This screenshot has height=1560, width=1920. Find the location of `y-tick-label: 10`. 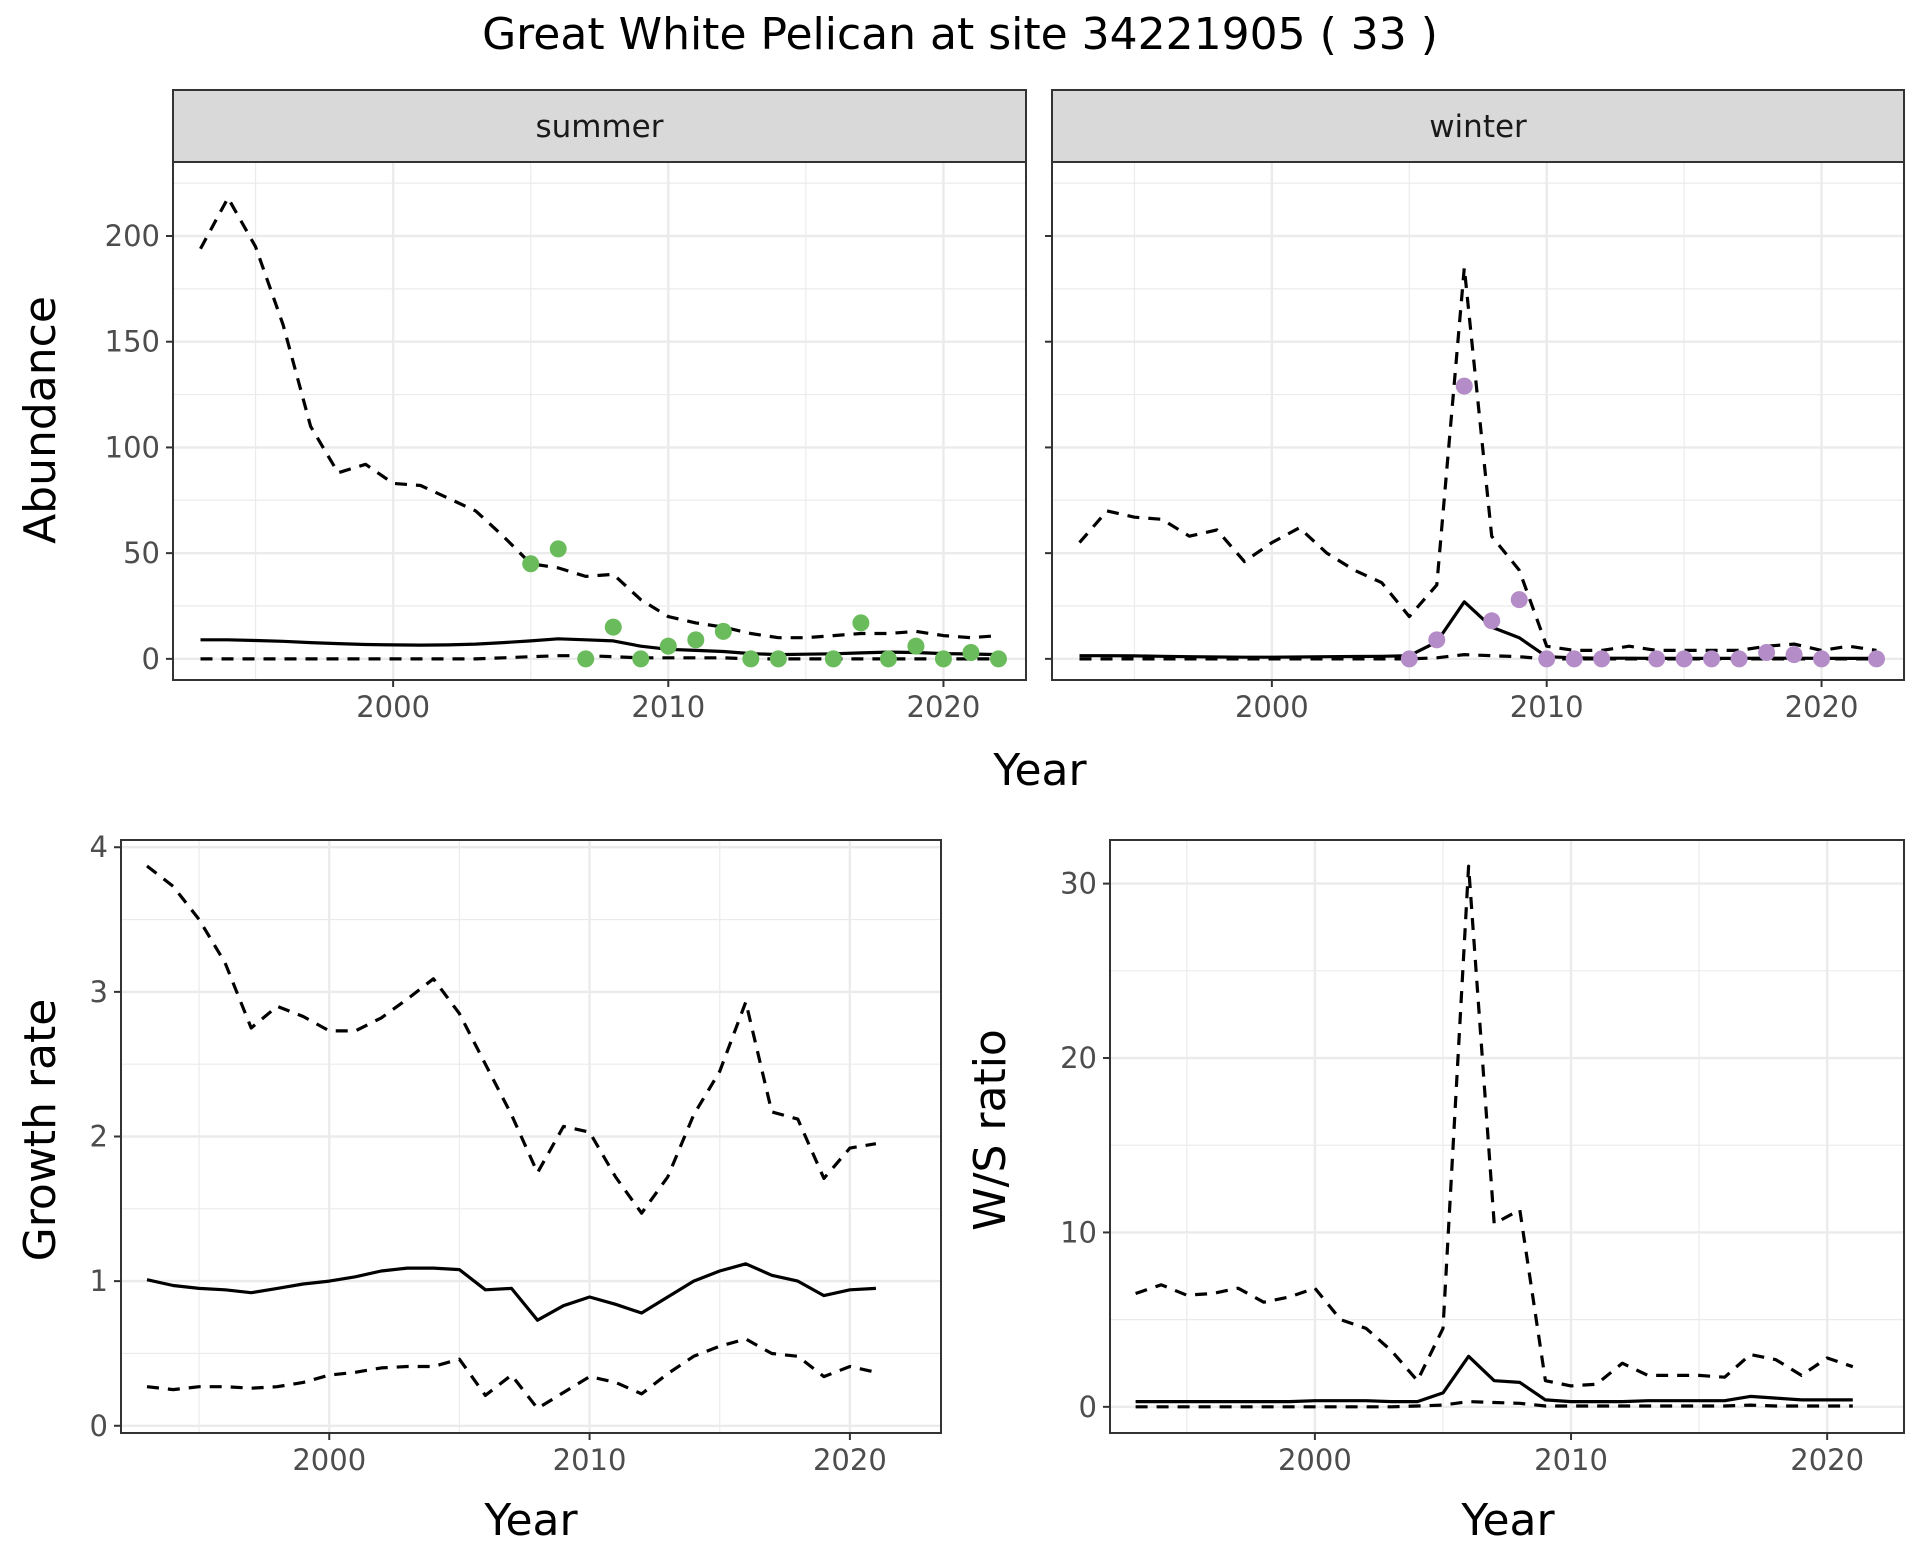

y-tick-label: 10 is located at coordinates (1078, 1232).